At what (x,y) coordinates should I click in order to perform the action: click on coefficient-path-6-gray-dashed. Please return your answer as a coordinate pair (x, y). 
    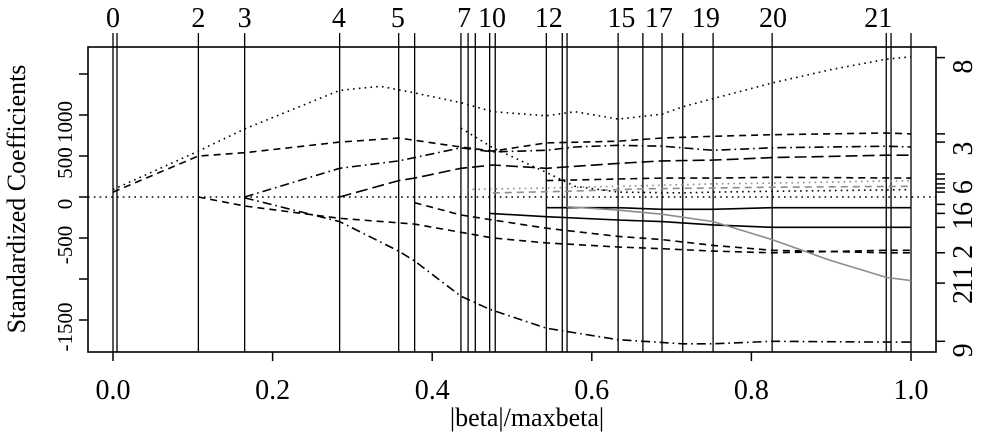
    Looking at the image, I should click on (702, 189).